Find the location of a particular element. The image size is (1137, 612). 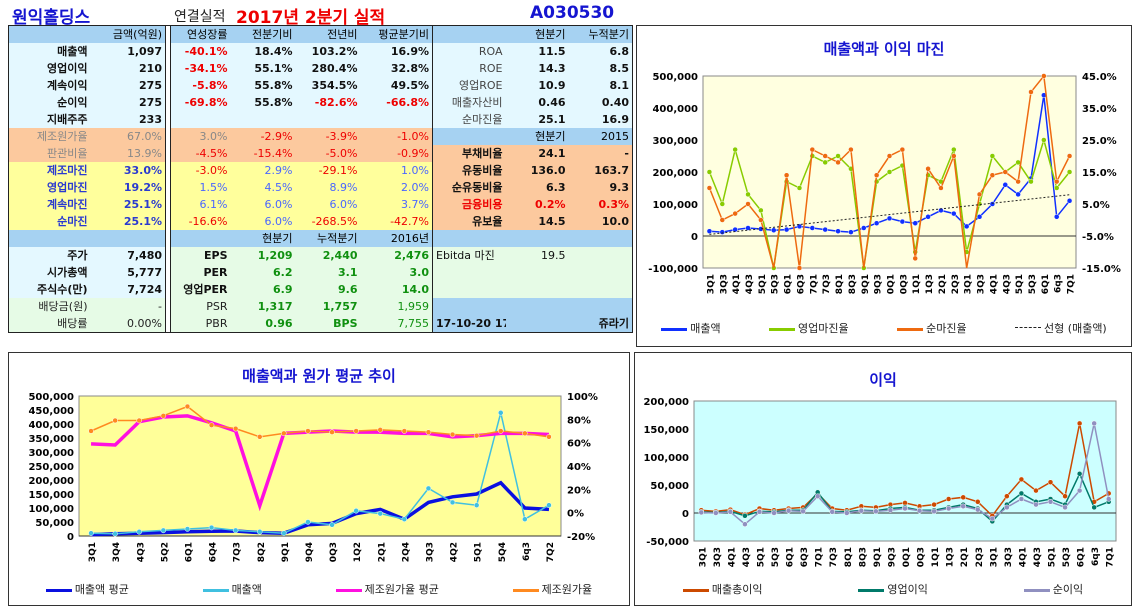

cell-value: 1,757 is located at coordinates (328, 306).